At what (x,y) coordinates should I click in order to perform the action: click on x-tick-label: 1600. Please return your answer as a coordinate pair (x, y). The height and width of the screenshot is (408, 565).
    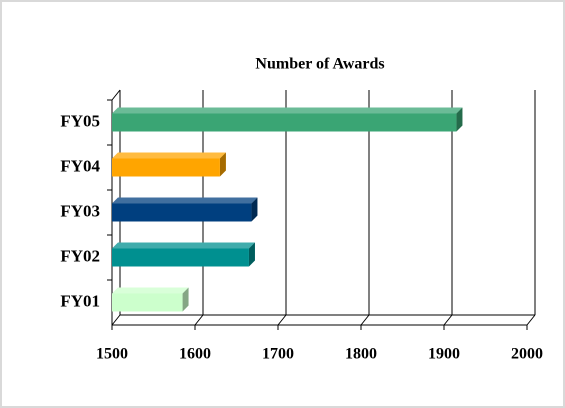
    Looking at the image, I should click on (195, 354).